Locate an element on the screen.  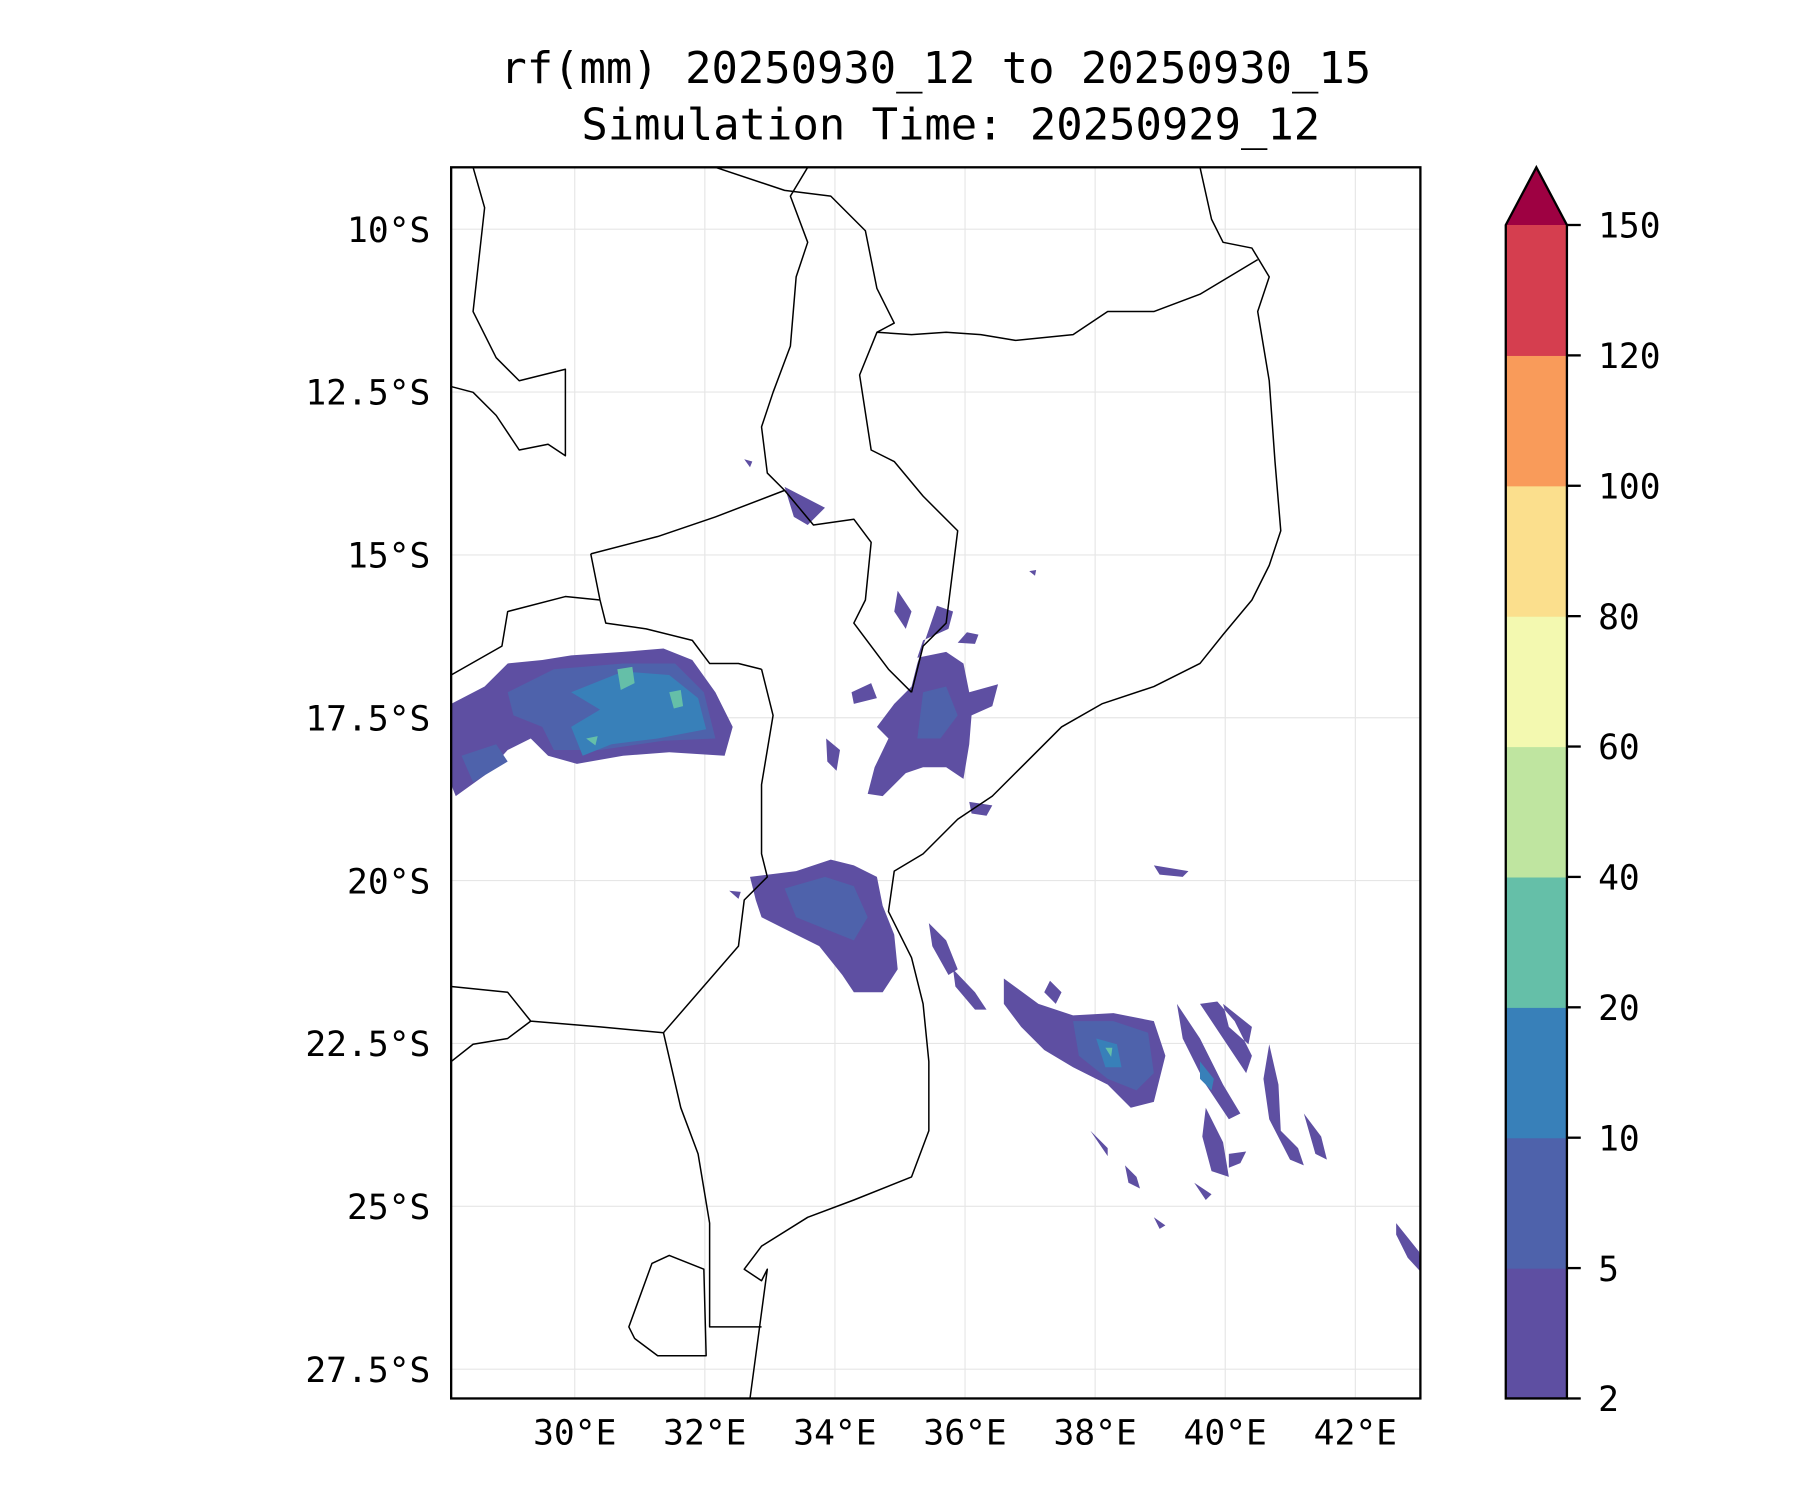
colorbar-tick-label: 60 is located at coordinates (1619, 748).